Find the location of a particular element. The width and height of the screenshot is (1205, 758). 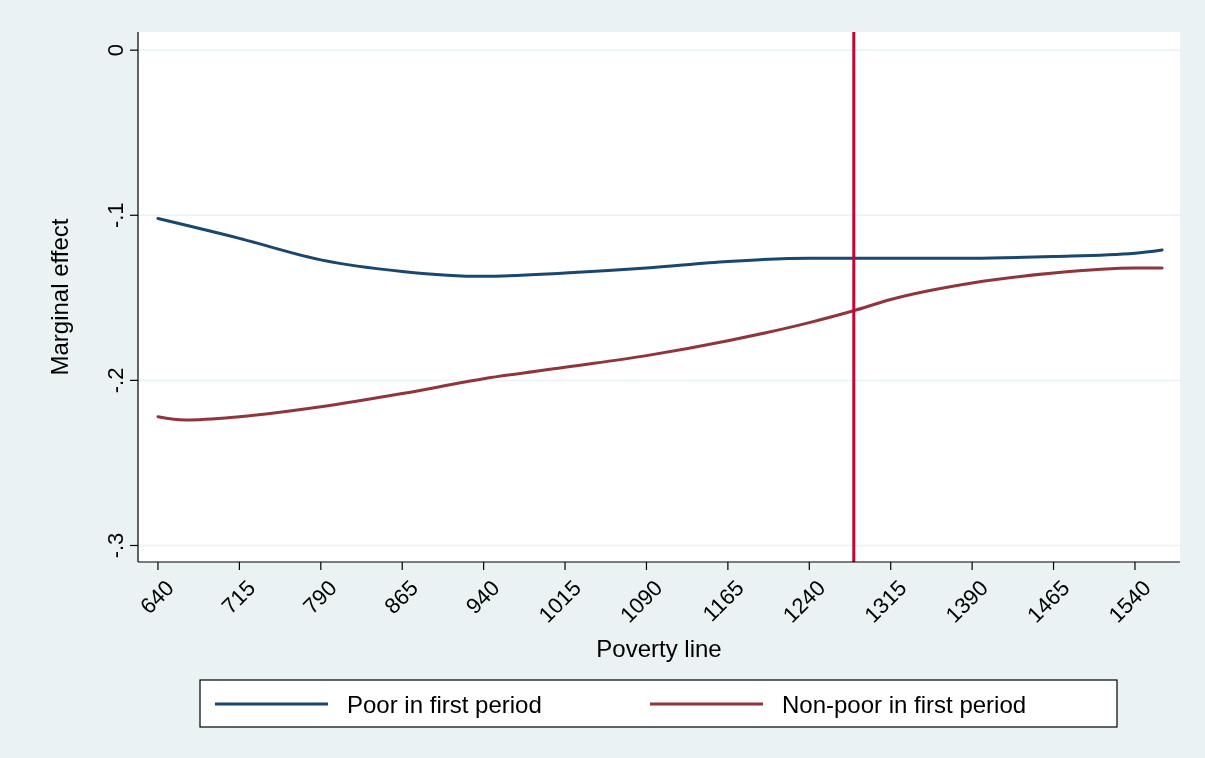

x-axis-title: Poverty line is located at coordinates (659, 648).